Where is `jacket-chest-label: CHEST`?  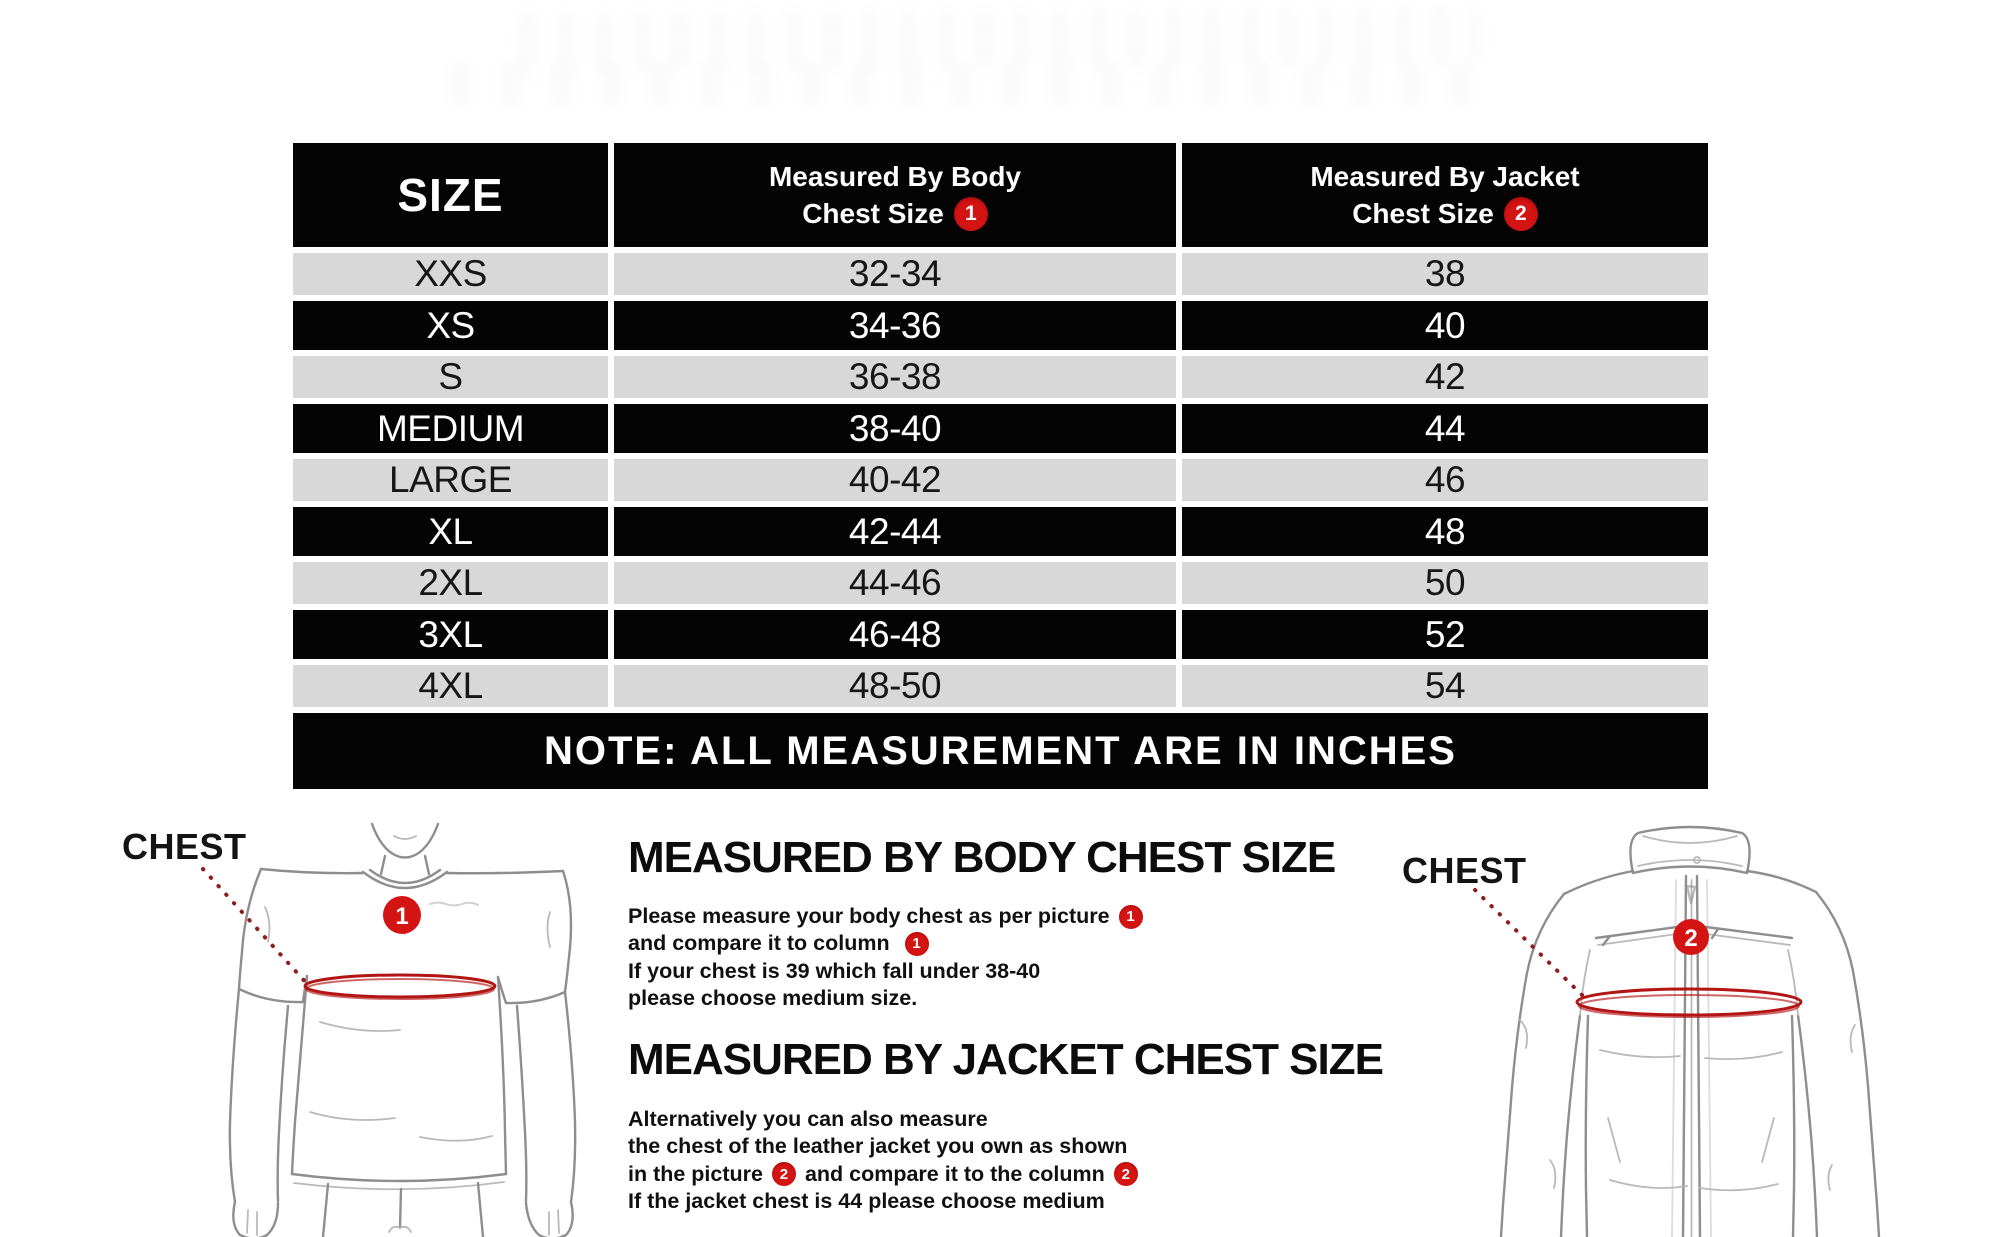
jacket-chest-label: CHEST is located at coordinates (1464, 870).